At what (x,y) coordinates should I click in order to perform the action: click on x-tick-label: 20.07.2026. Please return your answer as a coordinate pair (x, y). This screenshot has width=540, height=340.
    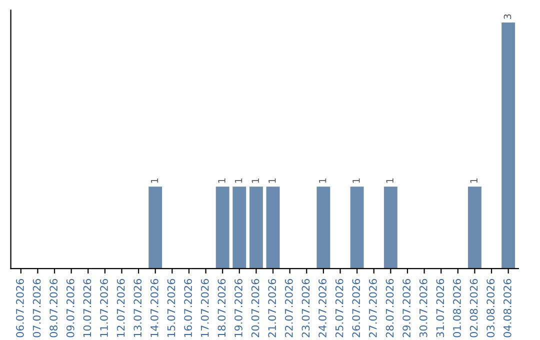
    Looking at the image, I should click on (255, 308).